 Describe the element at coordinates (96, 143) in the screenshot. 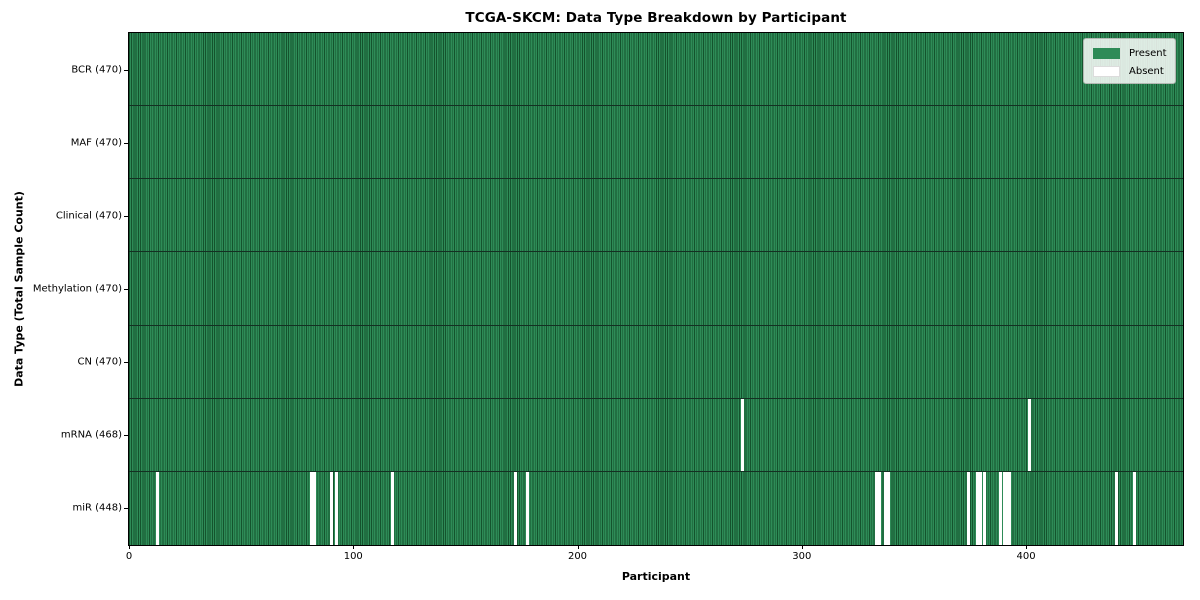

I see `y-tick-label-maf: MAF (470)` at that location.